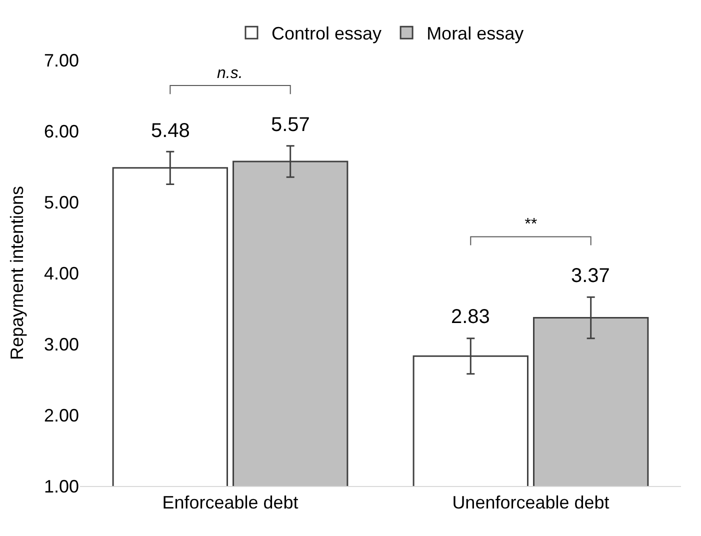 This screenshot has width=701, height=536. What do you see at coordinates (61, 202) in the screenshot?
I see `y-tick-label: 5.00` at bounding box center [61, 202].